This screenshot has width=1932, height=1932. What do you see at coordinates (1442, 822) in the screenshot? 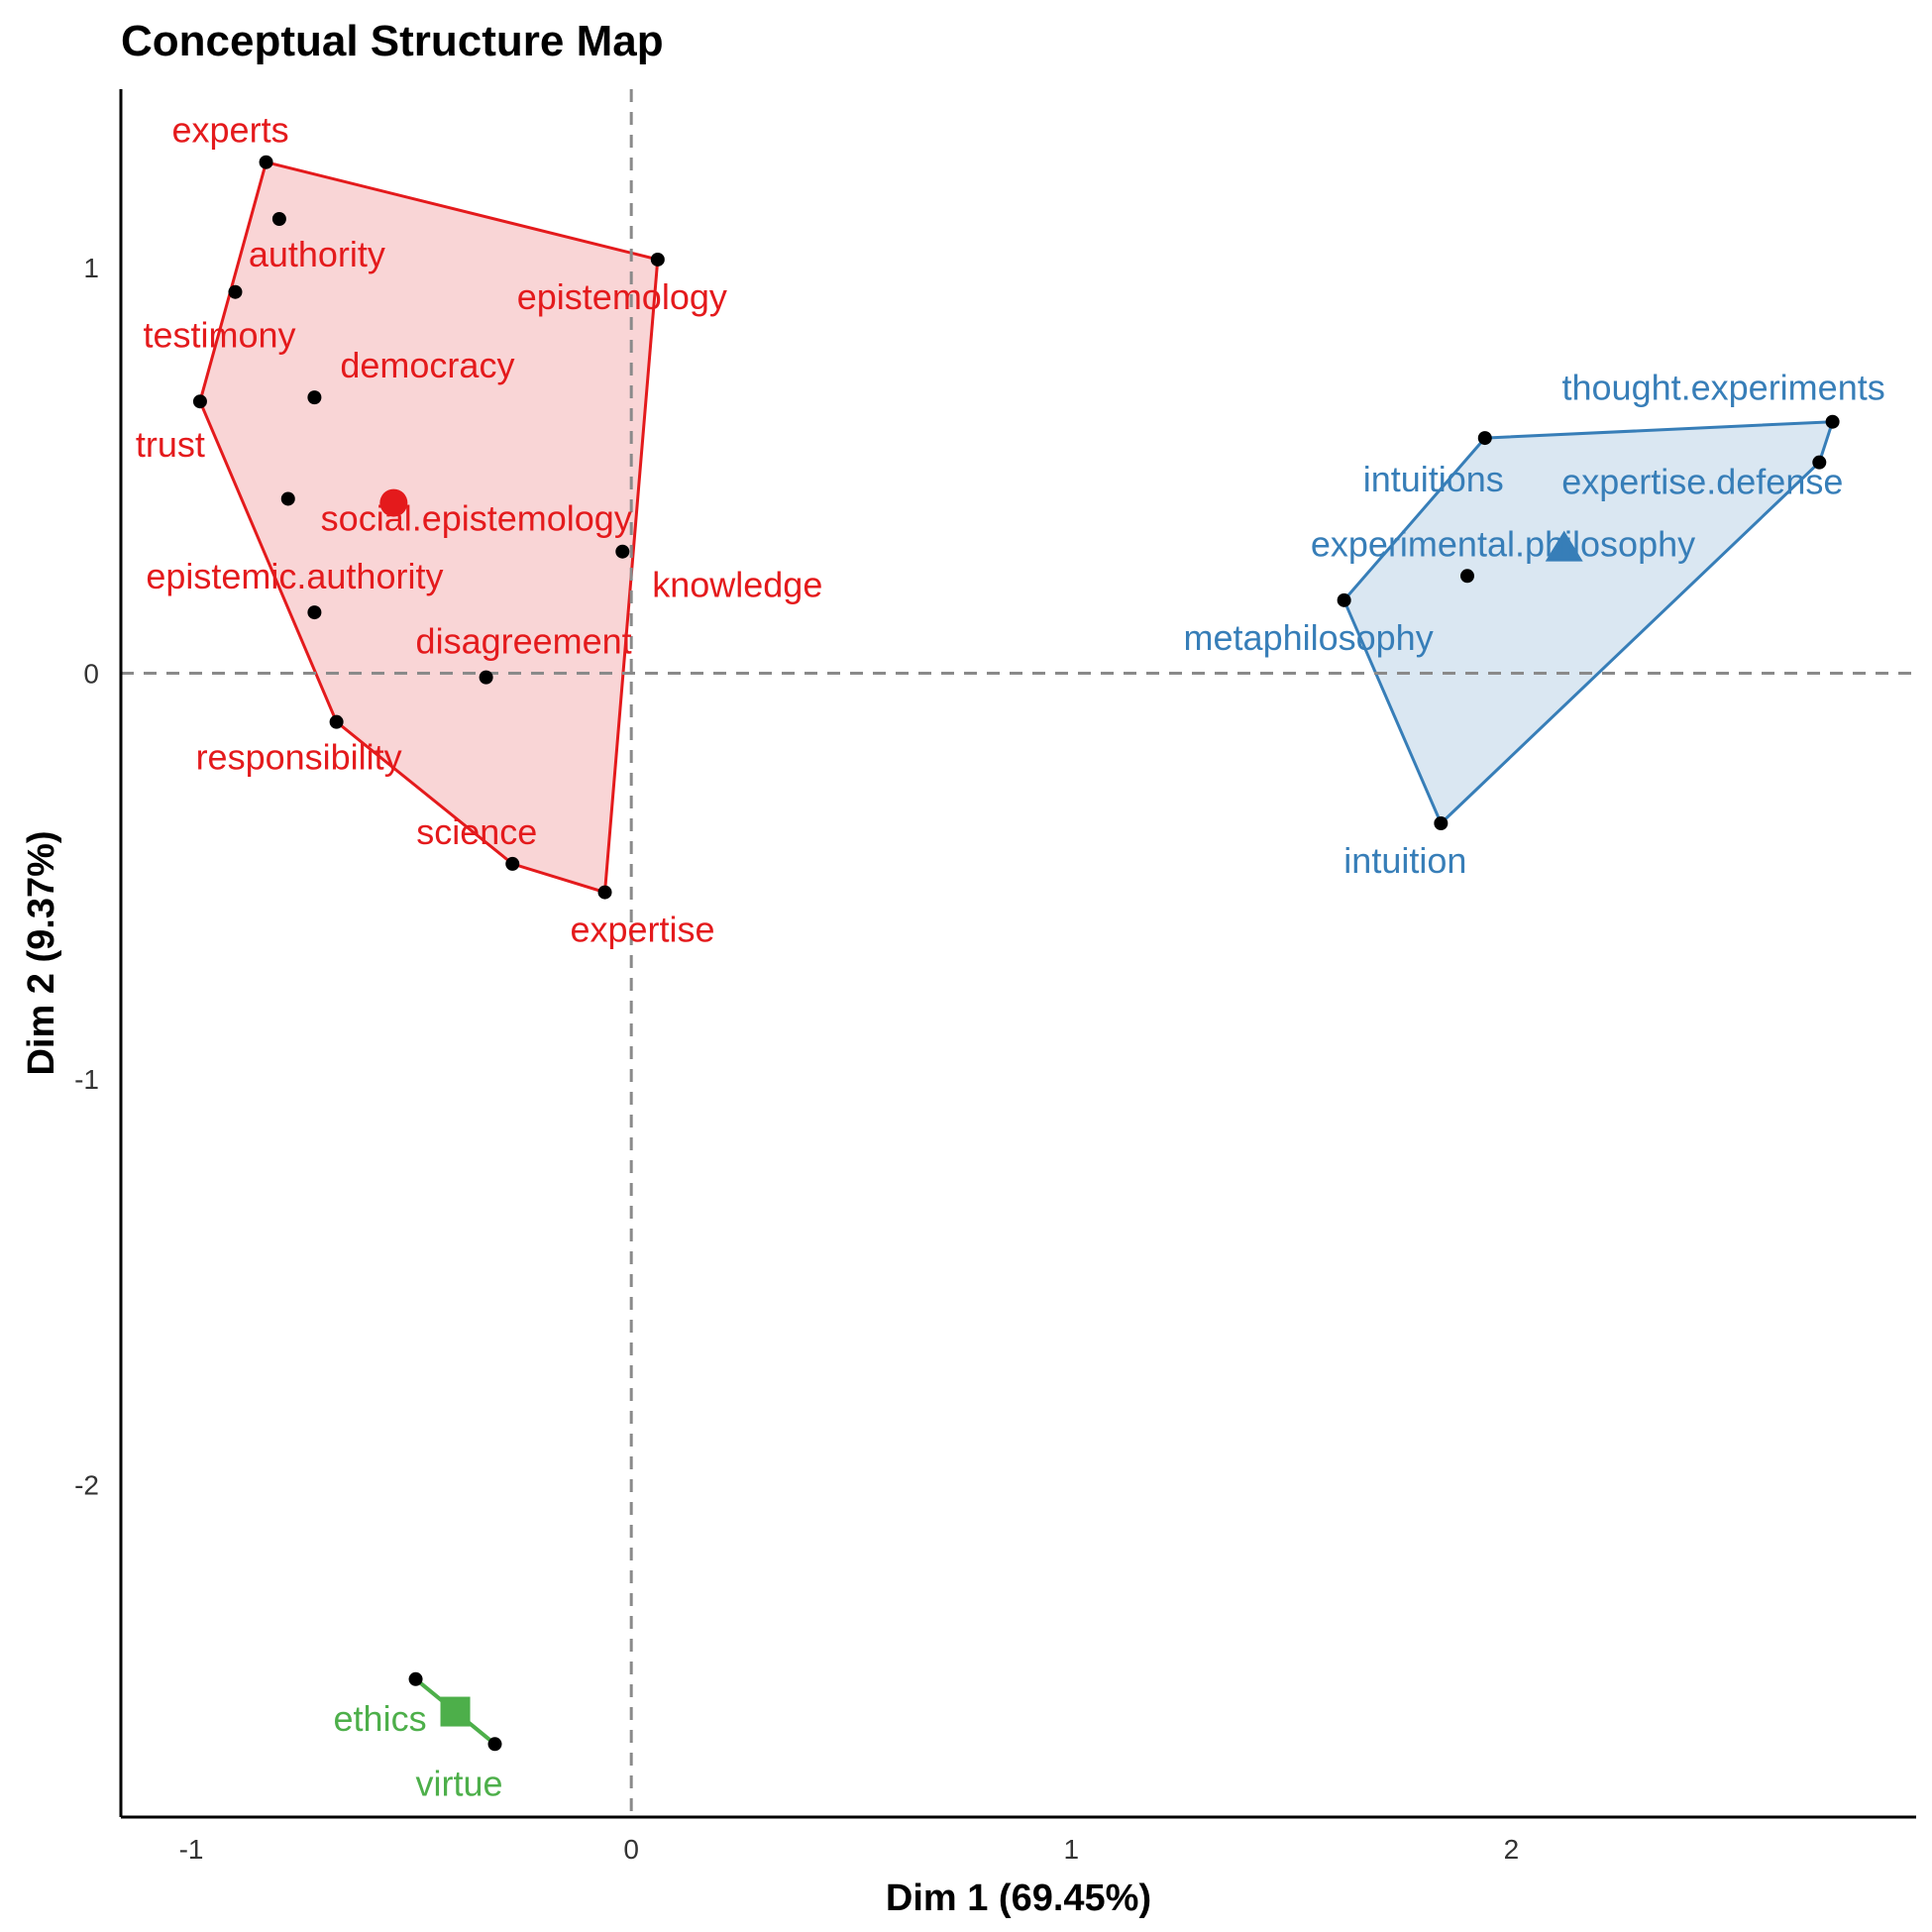
I see `point-intuition` at bounding box center [1442, 822].